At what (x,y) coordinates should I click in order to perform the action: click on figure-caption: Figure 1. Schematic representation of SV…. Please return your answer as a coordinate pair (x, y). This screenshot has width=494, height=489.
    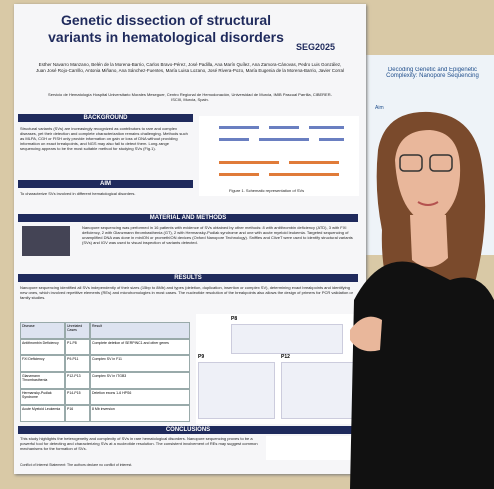
    Looking at the image, I should click on (267, 190).